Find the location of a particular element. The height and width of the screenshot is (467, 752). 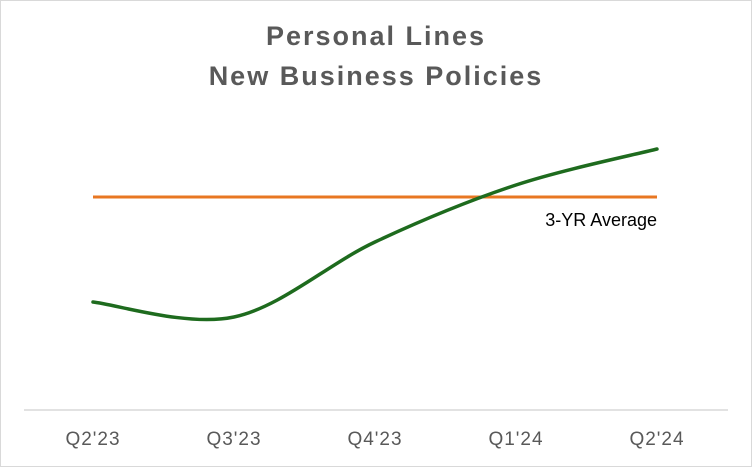

chart-title: Personal Lines is located at coordinates (376, 36).